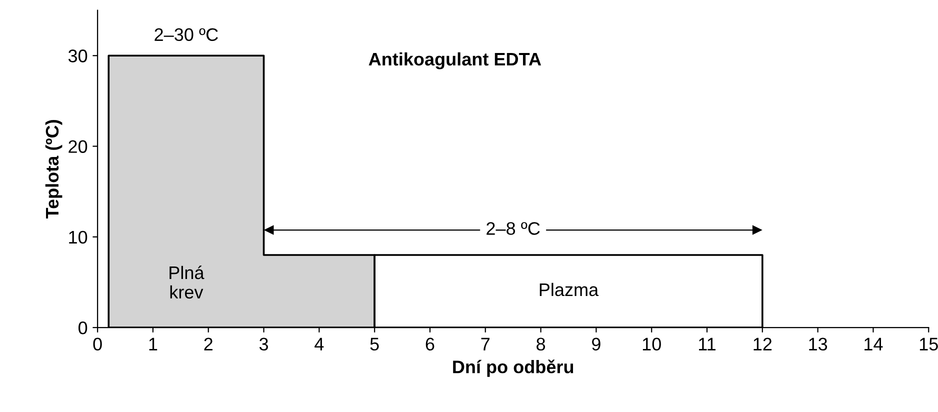  I want to click on x-tick-label: 8, so click(541, 344).